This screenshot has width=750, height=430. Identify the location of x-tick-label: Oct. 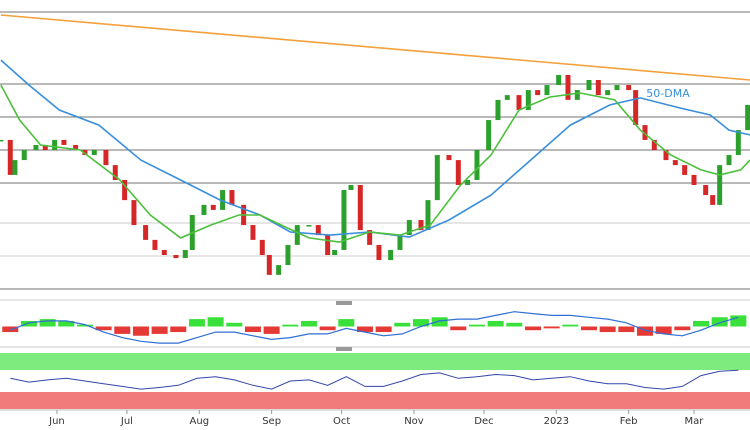
(341, 421).